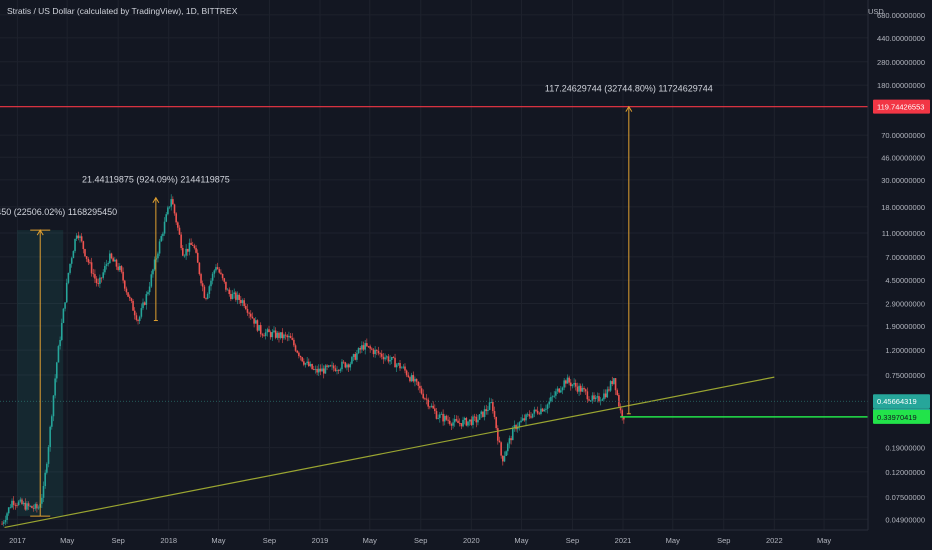 The height and width of the screenshot is (550, 932). Describe the element at coordinates (901, 15) in the screenshot. I see `price-tick-label: 680.00000000` at that location.